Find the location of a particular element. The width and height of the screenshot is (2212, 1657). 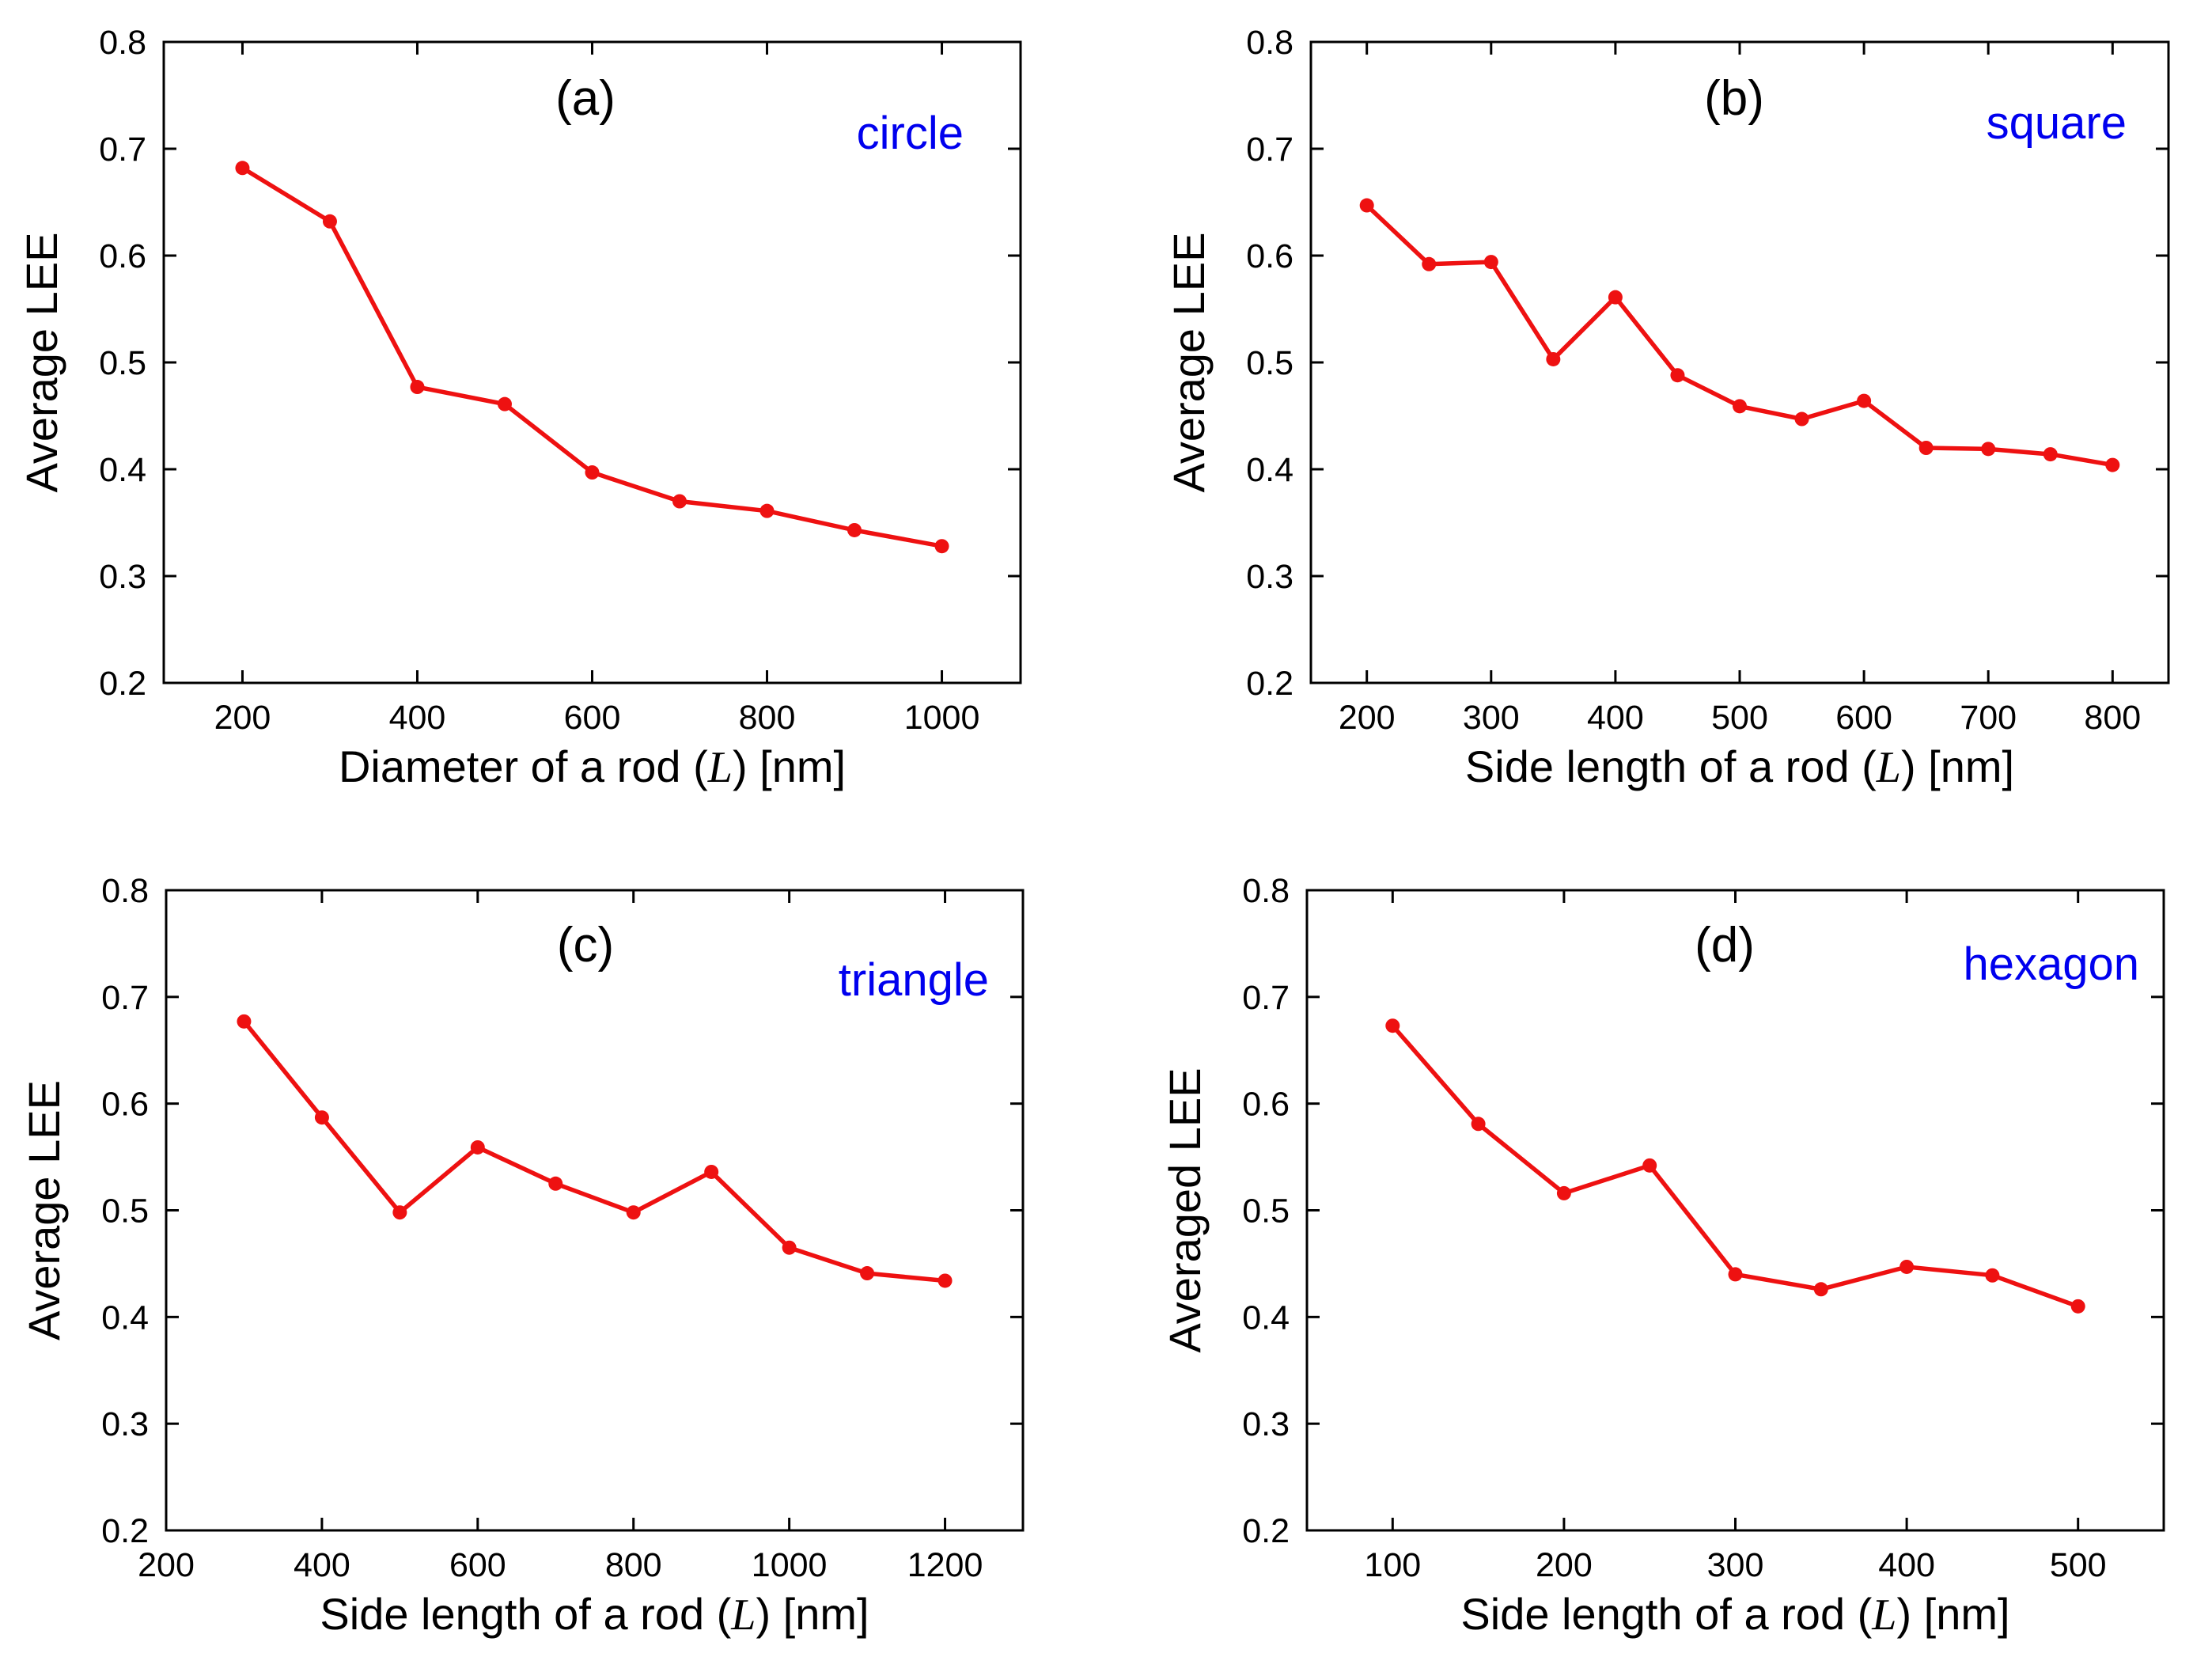

x-tick-label: 600 is located at coordinates (1863, 718).